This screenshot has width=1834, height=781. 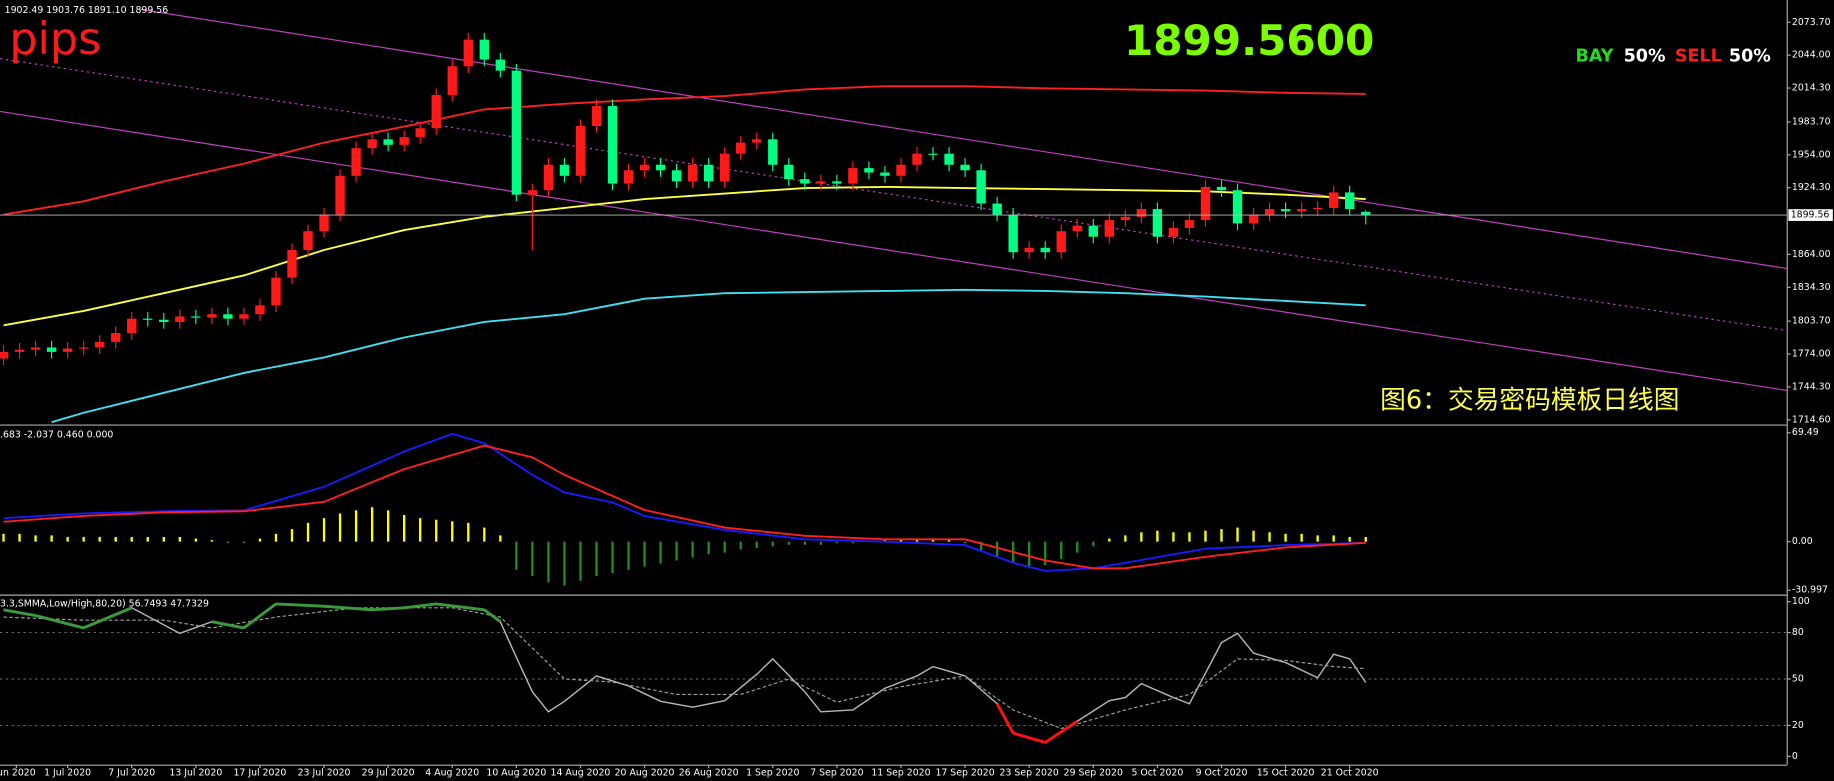 What do you see at coordinates (1093, 772) in the screenshot?
I see `x-tick-label: 29 Sep 2020` at bounding box center [1093, 772].